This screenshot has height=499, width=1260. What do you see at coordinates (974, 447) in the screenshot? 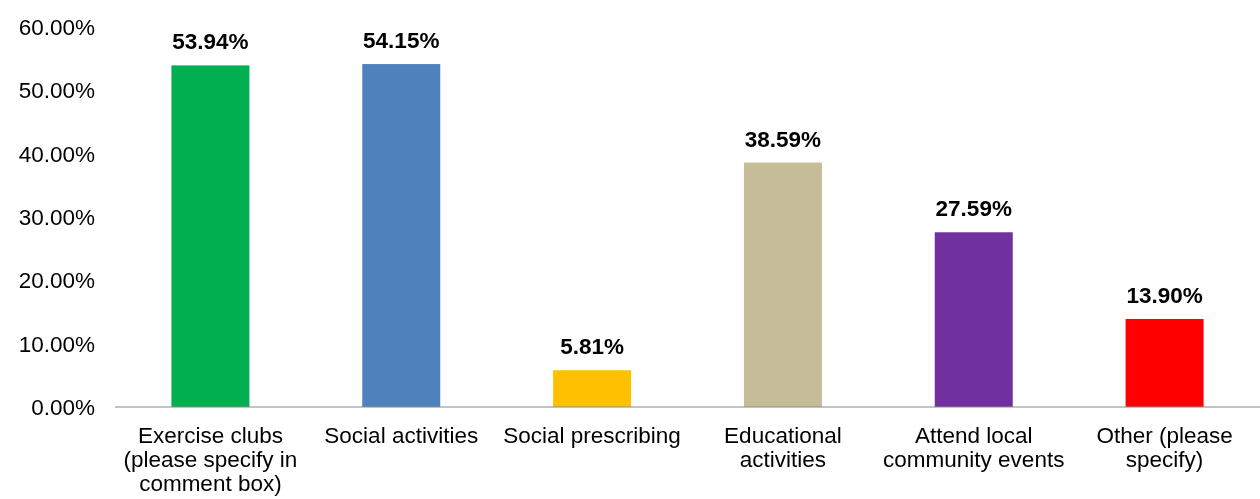
I see `x-tick-label: Attend local community events` at bounding box center [974, 447].